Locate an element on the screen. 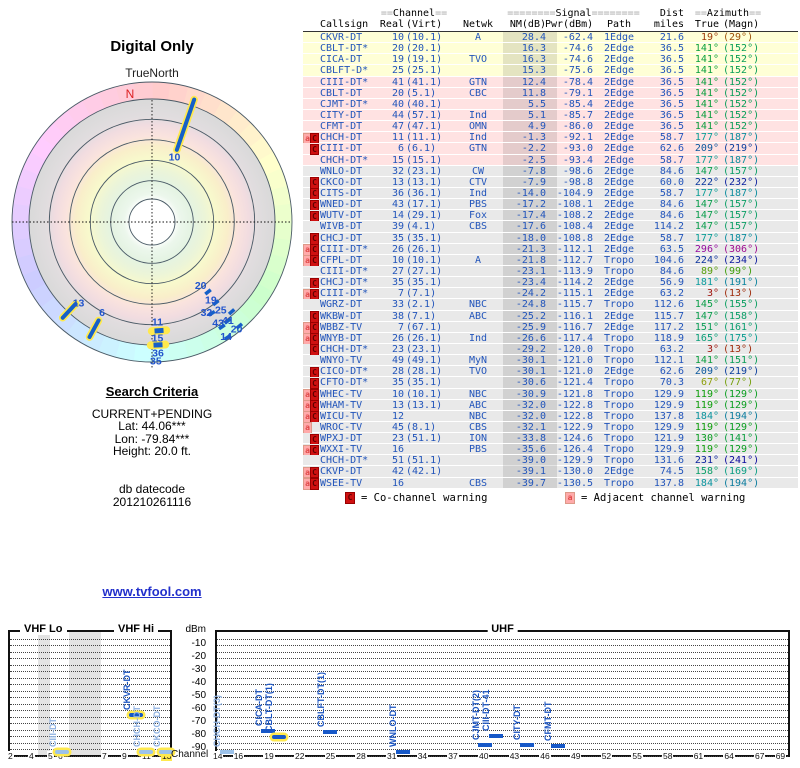 The height and width of the screenshot is (768, 800). radar-channel-label: 25 is located at coordinates (221, 310).